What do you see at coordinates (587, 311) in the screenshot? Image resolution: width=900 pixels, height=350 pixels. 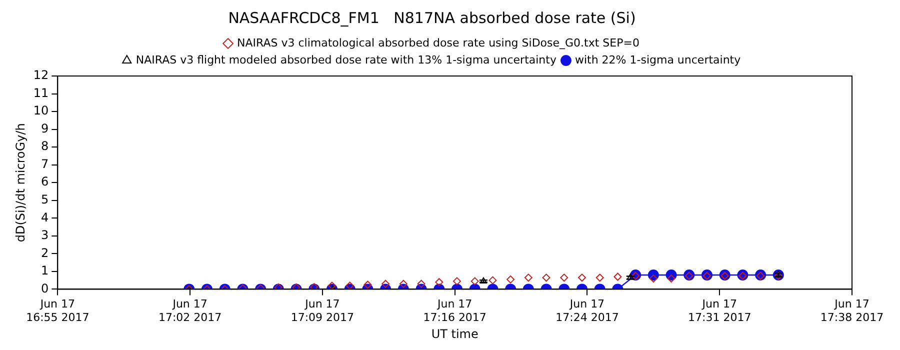 I see `x-tick-label: Jun 17 17:24 2017` at bounding box center [587, 311].